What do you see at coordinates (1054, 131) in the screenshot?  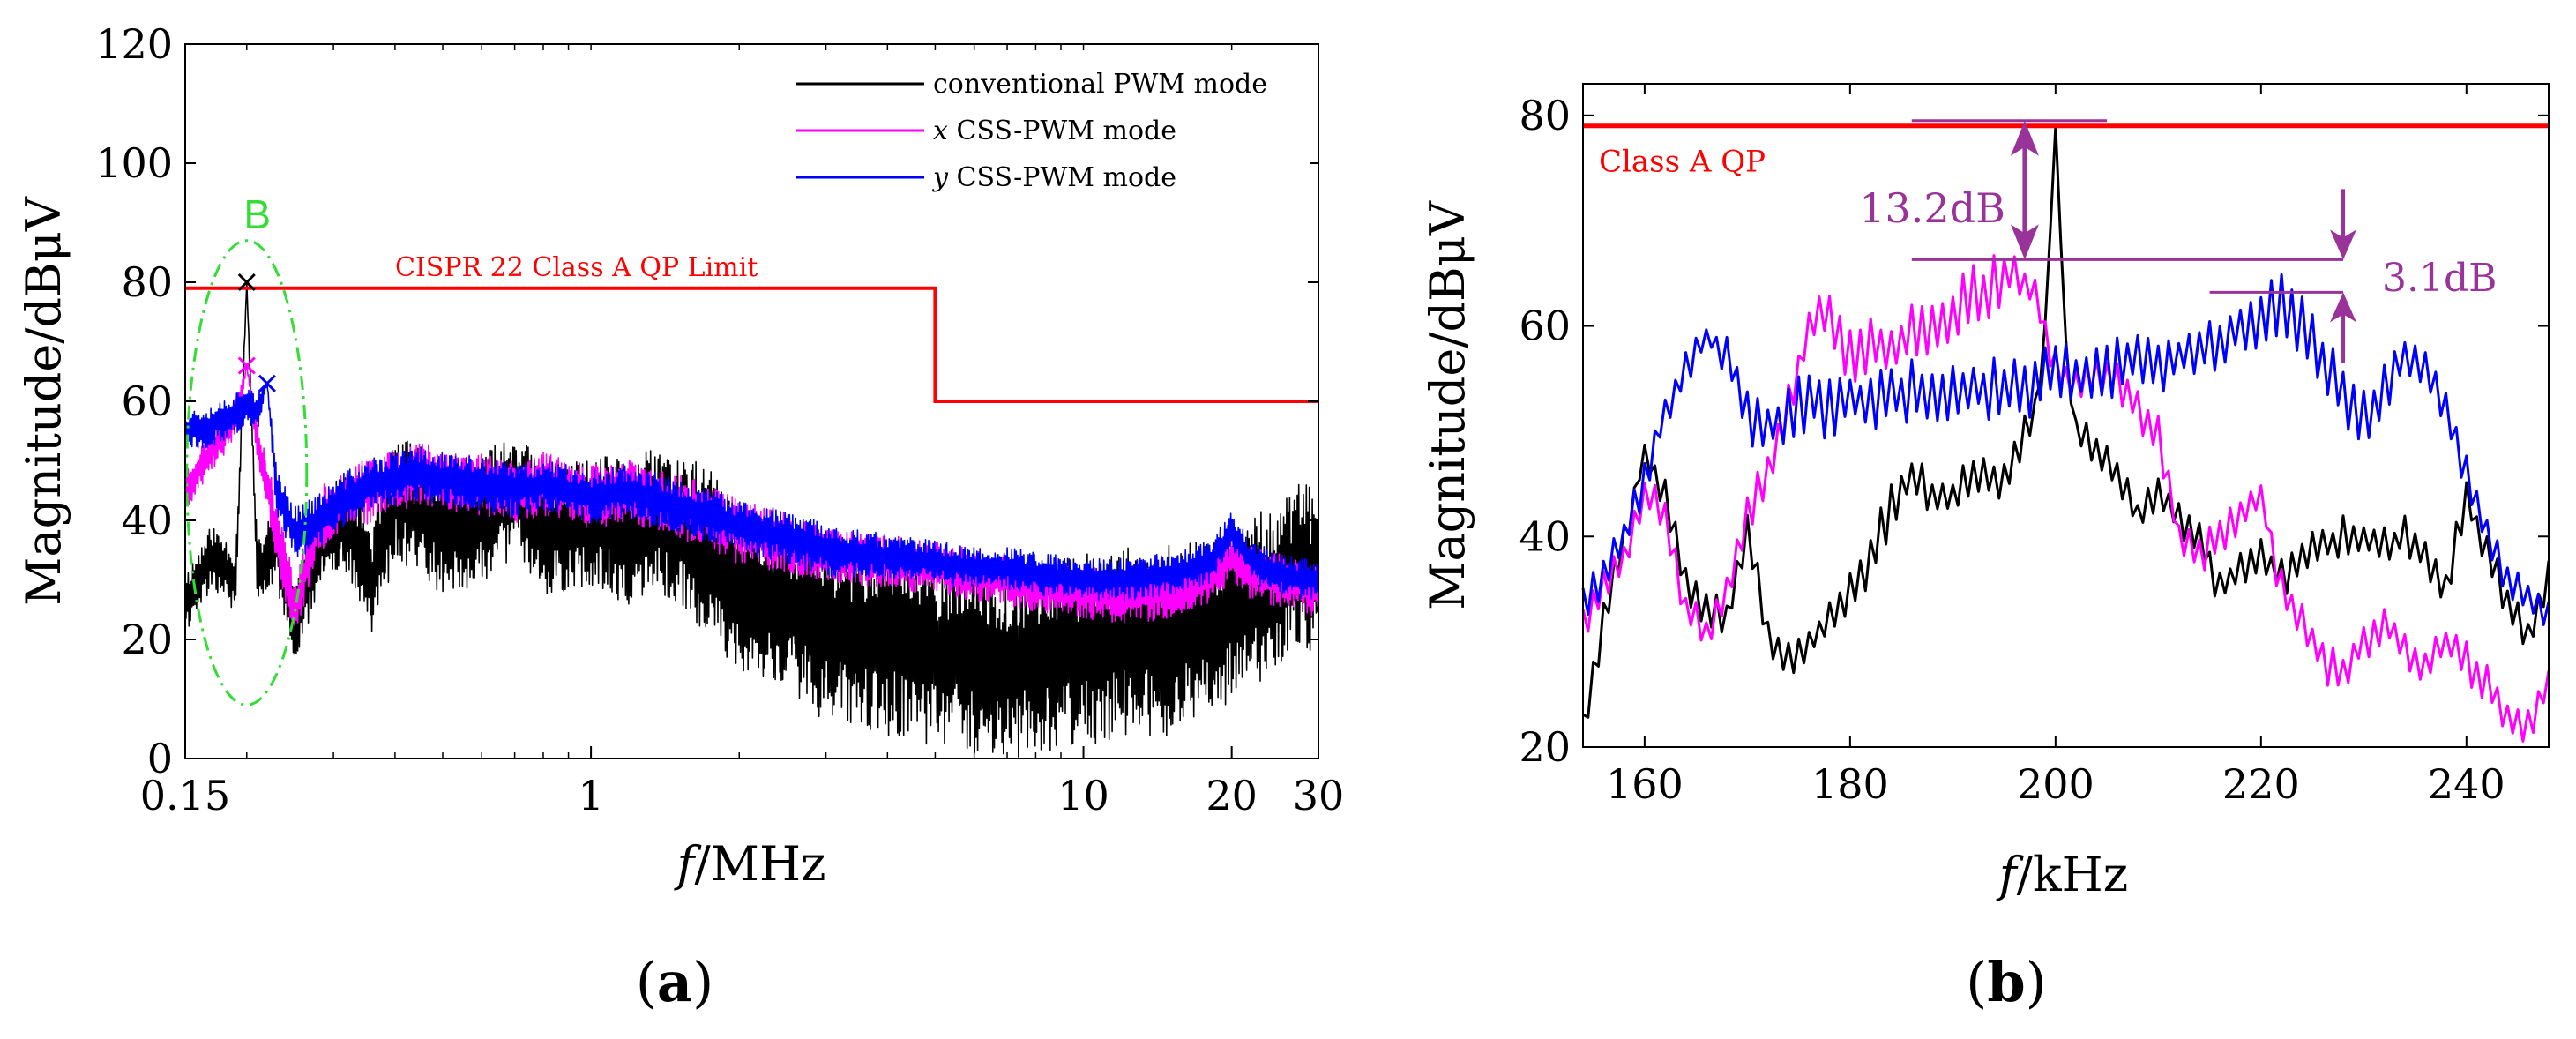 I see `legend-label-x: x CSS-PWM mode` at bounding box center [1054, 131].